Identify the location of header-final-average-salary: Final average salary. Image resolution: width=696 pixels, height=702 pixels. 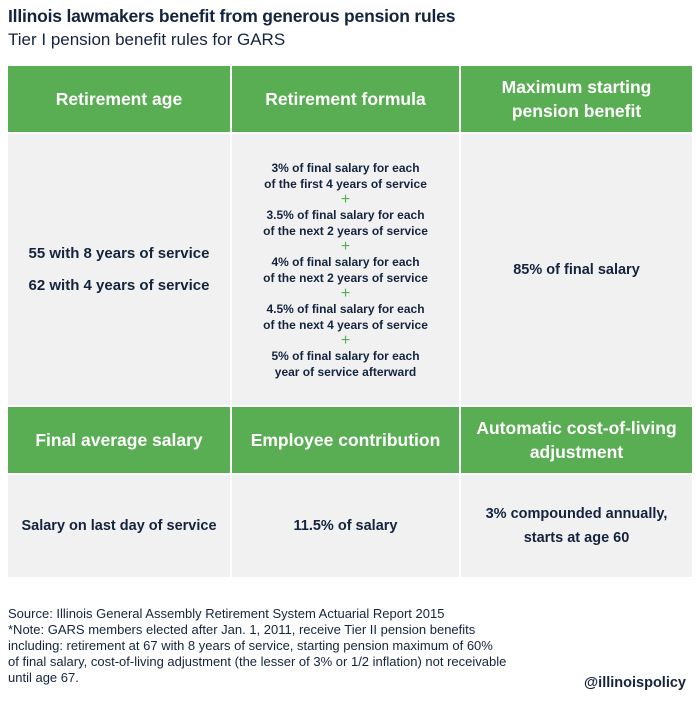
(119, 439).